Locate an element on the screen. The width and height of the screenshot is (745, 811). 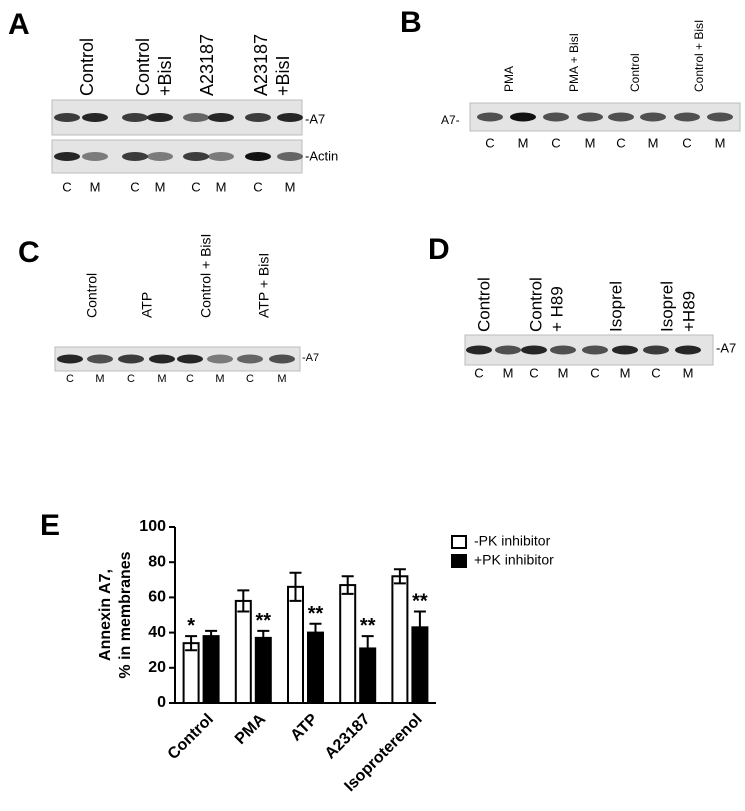
y-tick-label: 0 is located at coordinates (161, 702).